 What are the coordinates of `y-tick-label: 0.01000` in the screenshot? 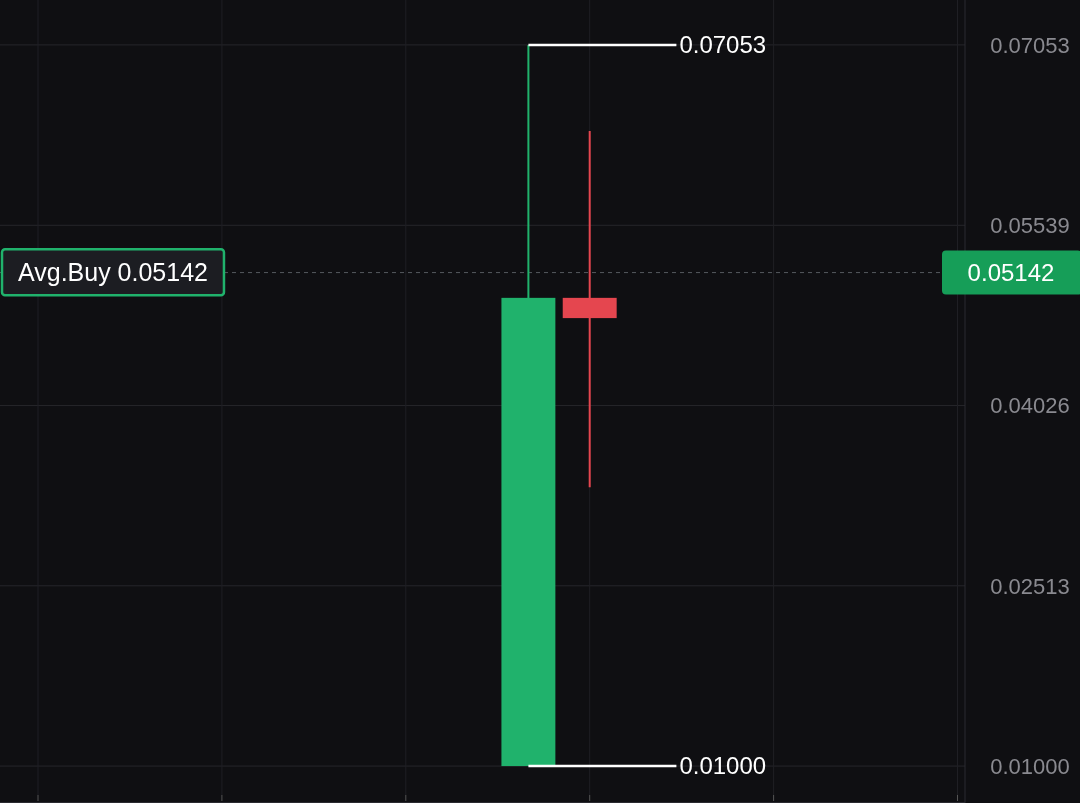 It's located at (1030, 766).